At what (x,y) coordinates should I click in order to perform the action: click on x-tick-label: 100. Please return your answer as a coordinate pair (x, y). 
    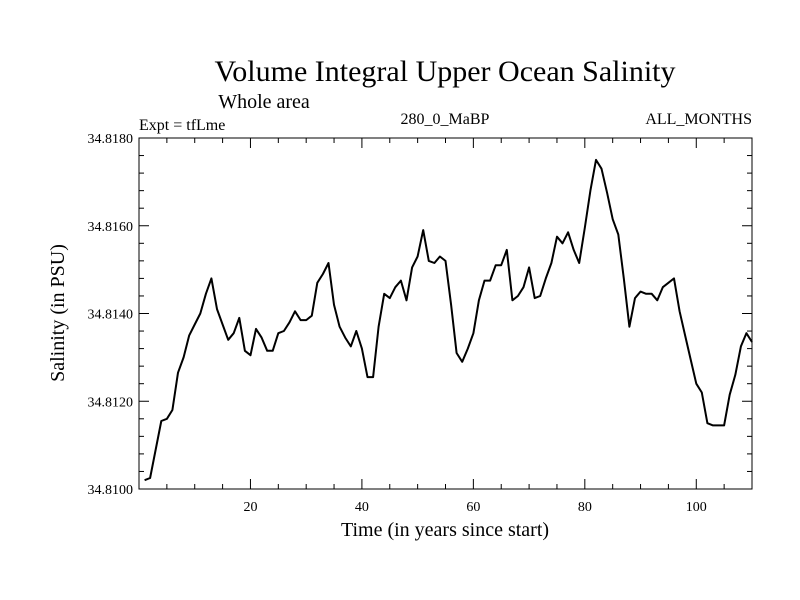
    Looking at the image, I should click on (696, 507).